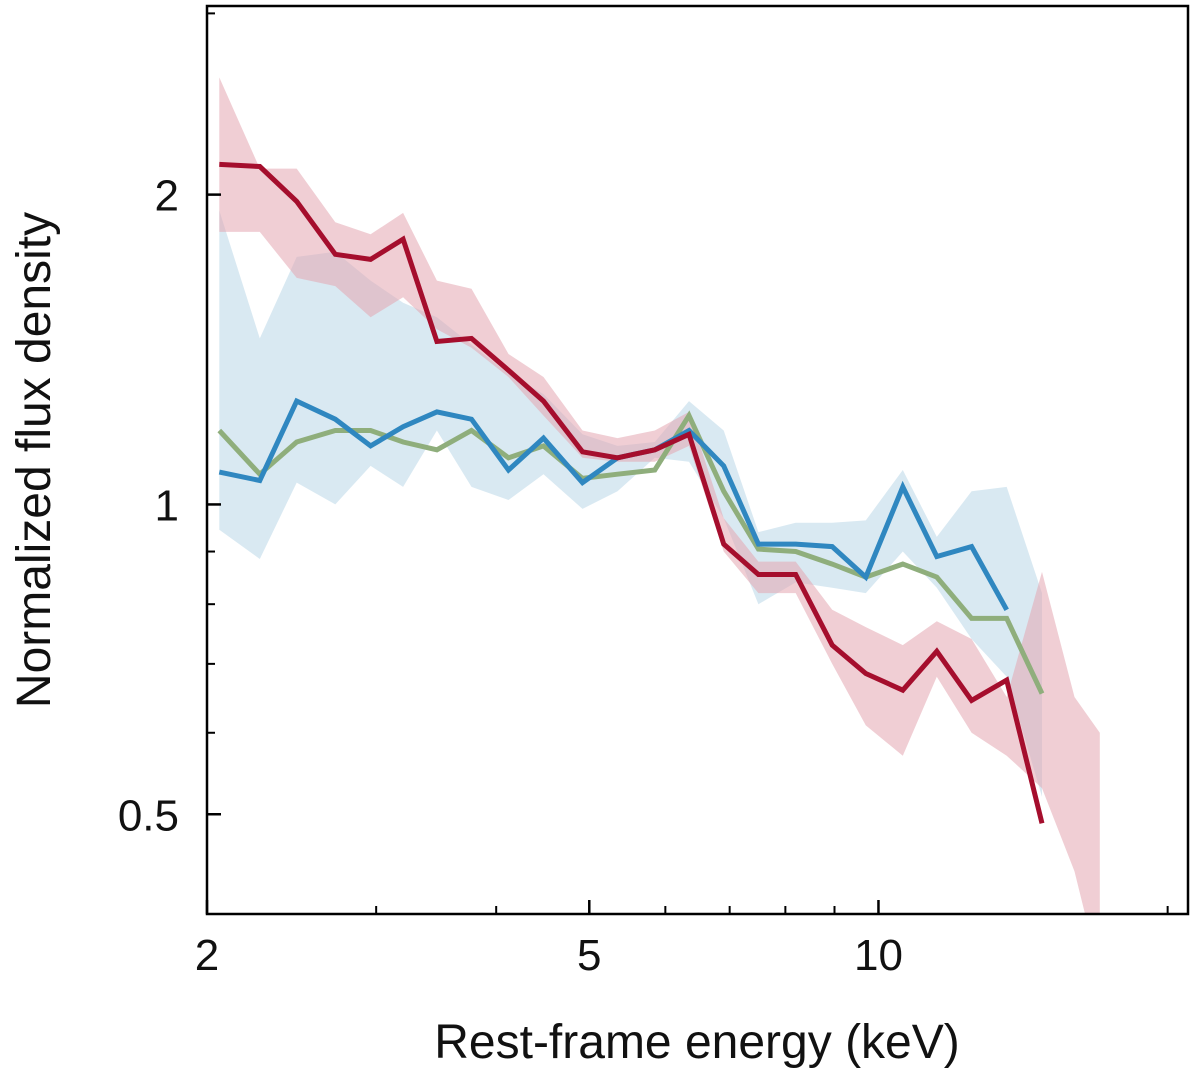 This screenshot has width=1200, height=1076. I want to click on x-axis-title: Rest-frame energy (keV), so click(697, 1042).